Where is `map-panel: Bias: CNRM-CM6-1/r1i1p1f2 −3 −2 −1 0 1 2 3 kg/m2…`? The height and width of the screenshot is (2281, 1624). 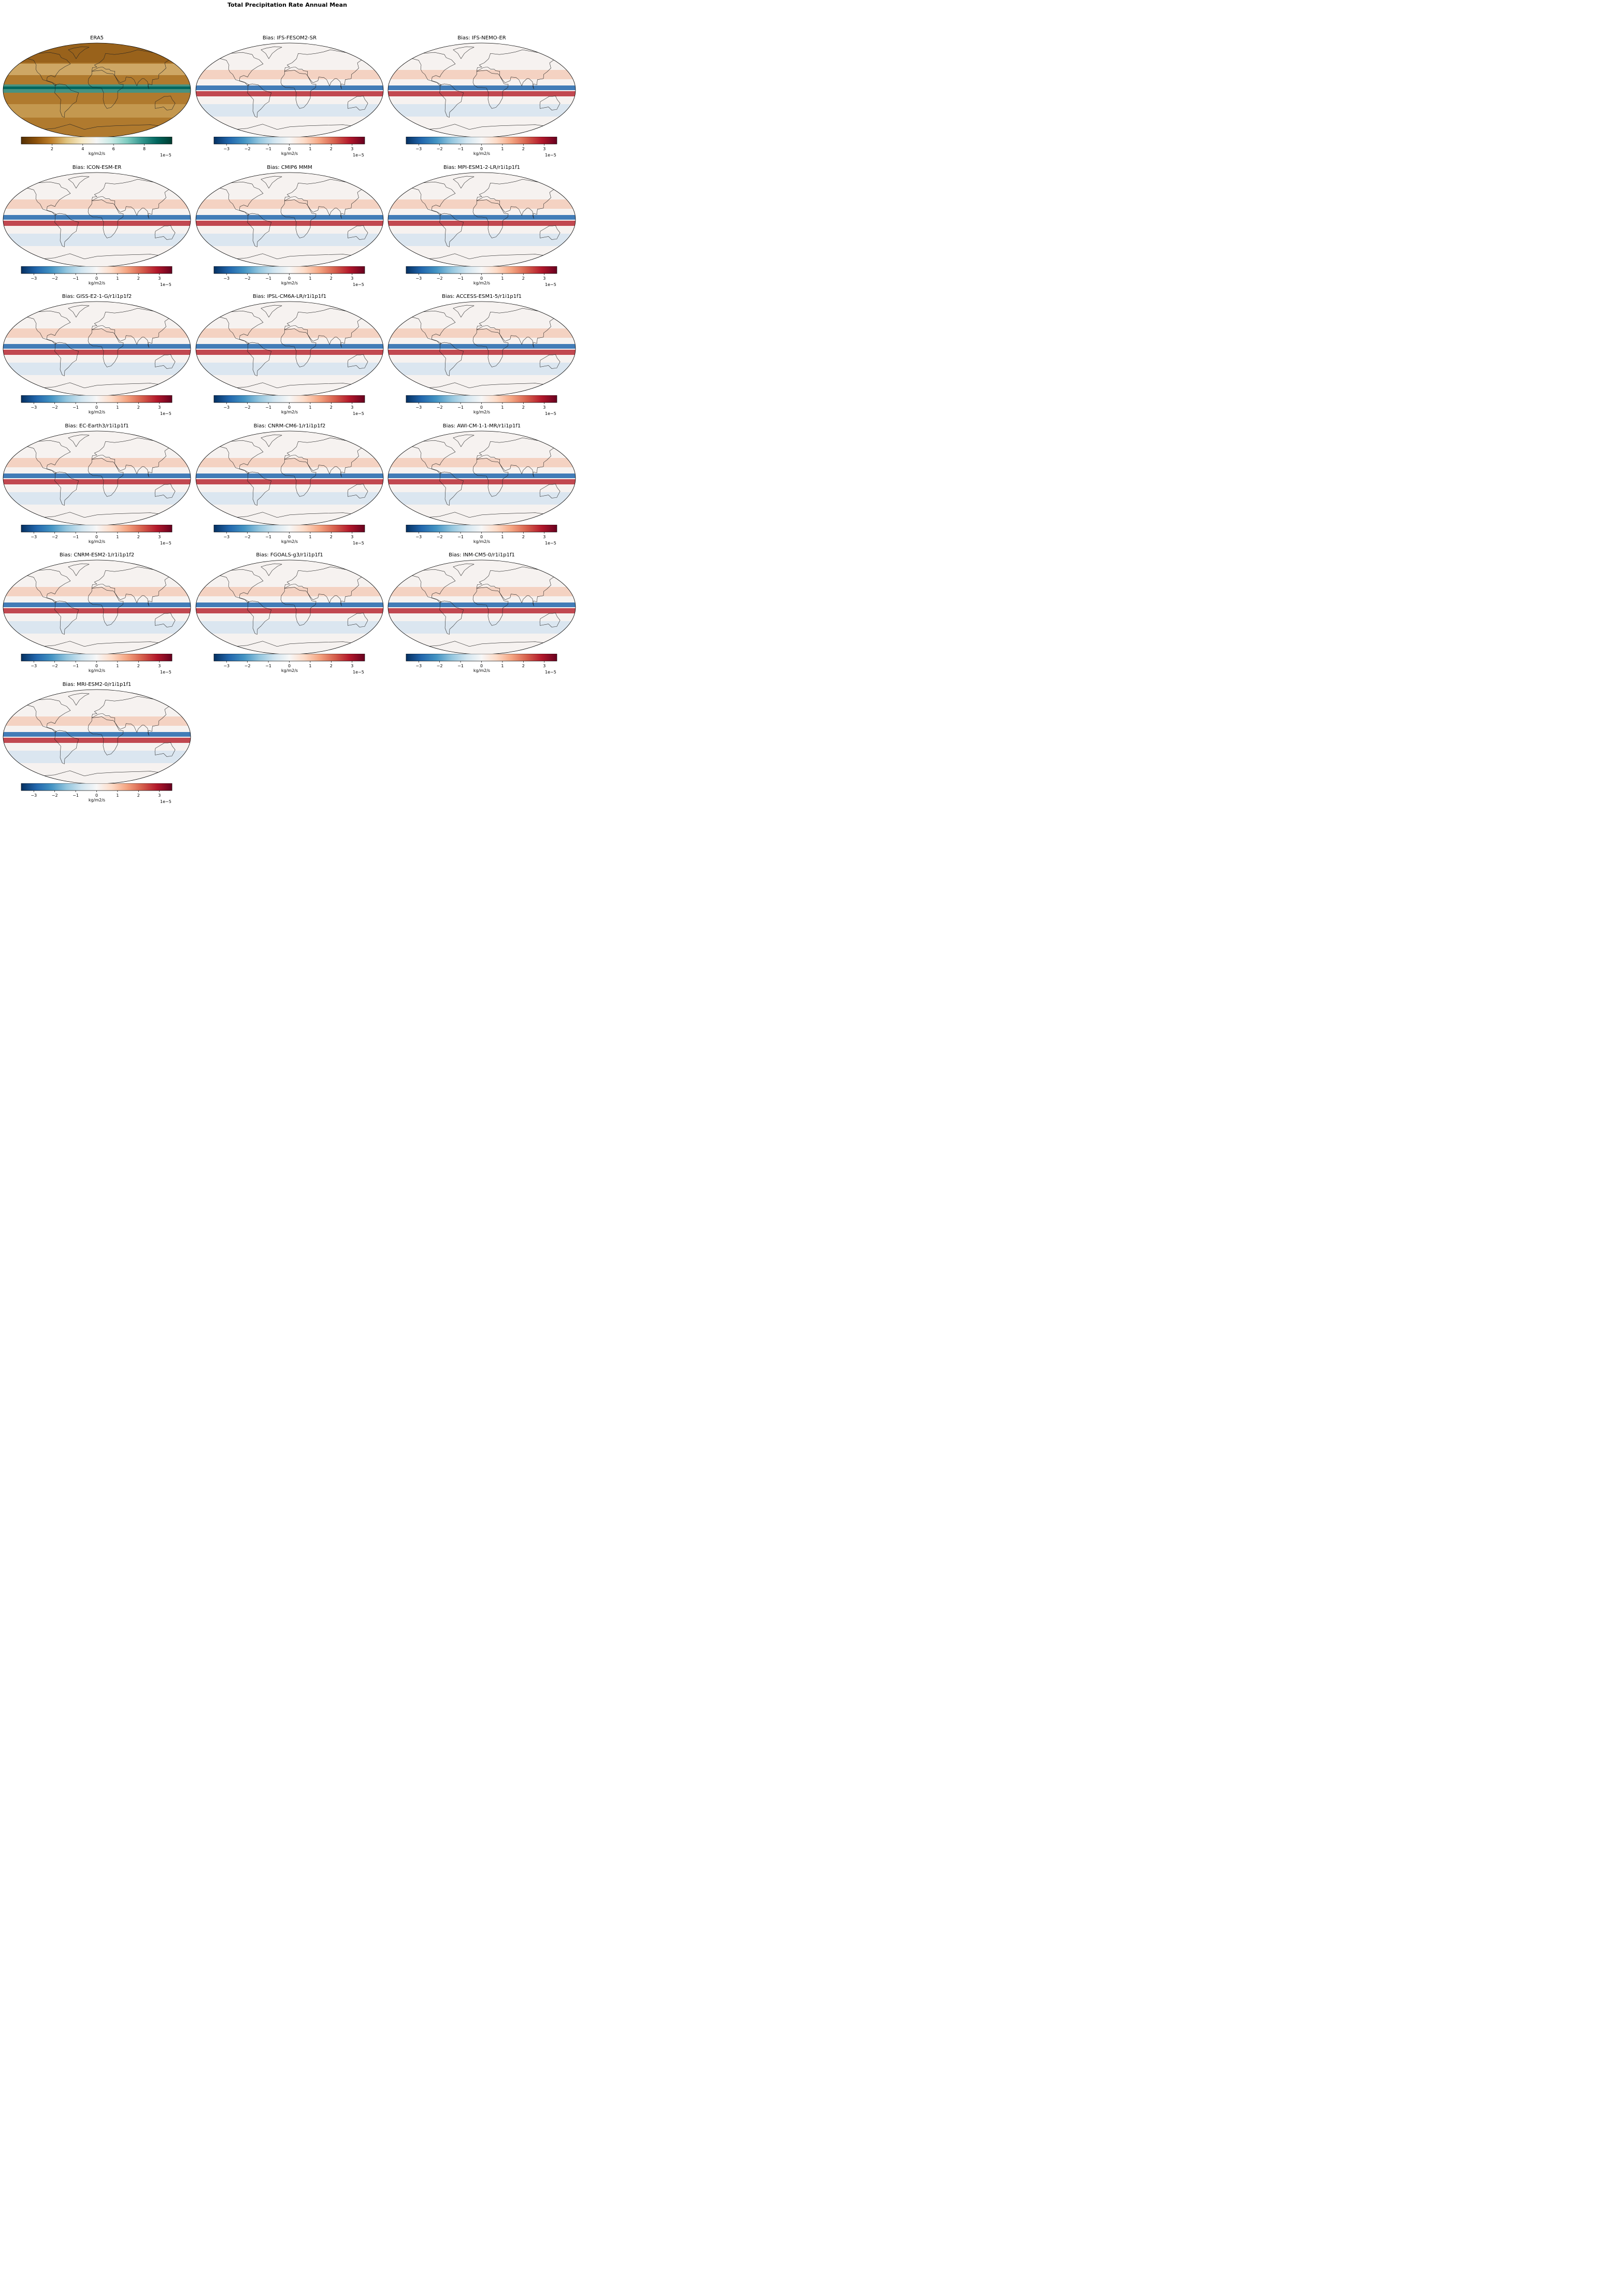
map-panel: Bias: CNRM-CM6-1/r1i1p1f2 −3 −2 −1 0 1 2 3 kg/m2… is located at coordinates (290, 485).